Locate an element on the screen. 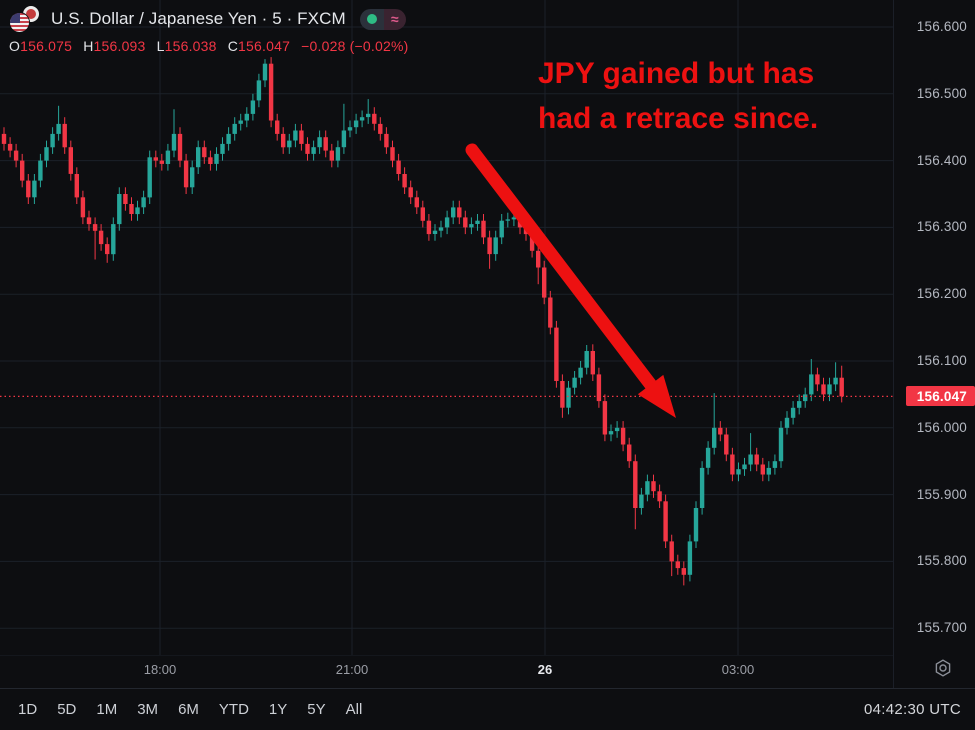 This screenshot has height=730, width=975. time-axis-label: 21:00 is located at coordinates (352, 669).